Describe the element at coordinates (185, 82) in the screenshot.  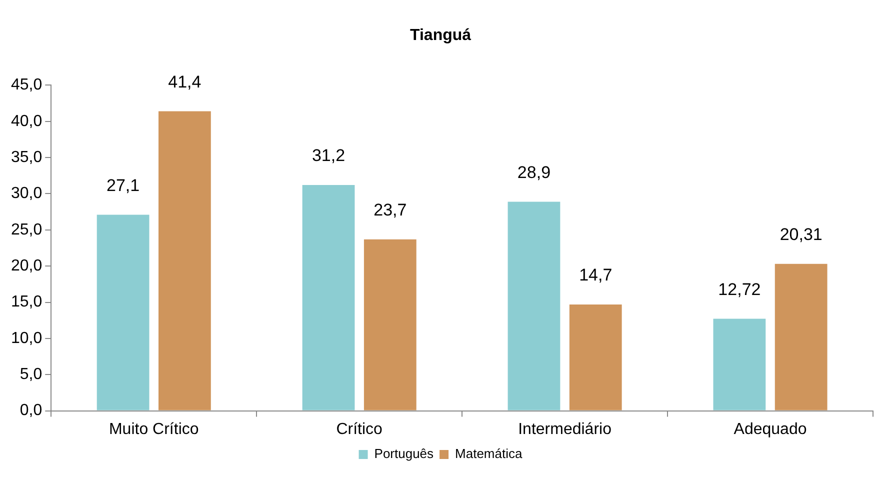
I see `data-label: 41,4` at that location.